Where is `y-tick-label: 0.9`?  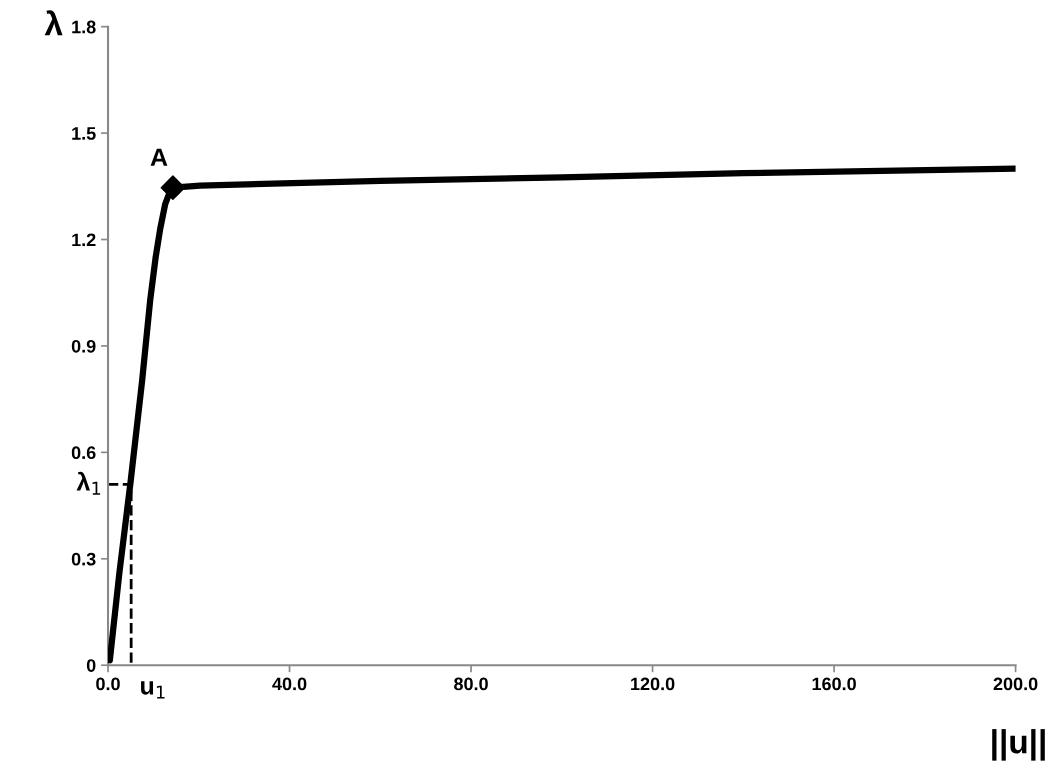
y-tick-label: 0.9 is located at coordinates (83, 346).